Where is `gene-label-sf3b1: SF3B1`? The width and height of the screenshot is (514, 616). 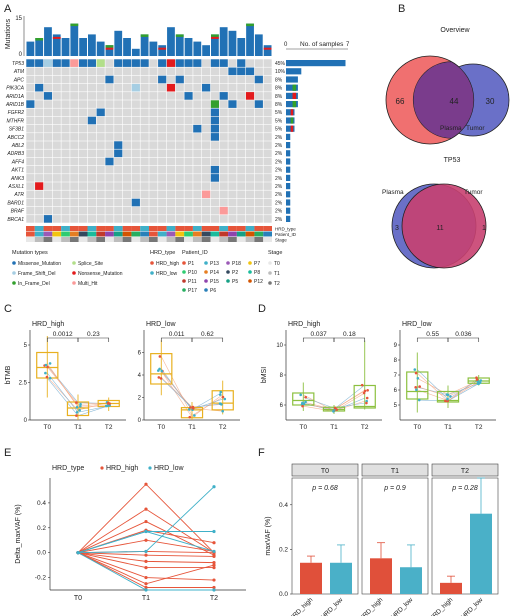 gene-label-sf3b1: SF3B1 is located at coordinates (17, 130).